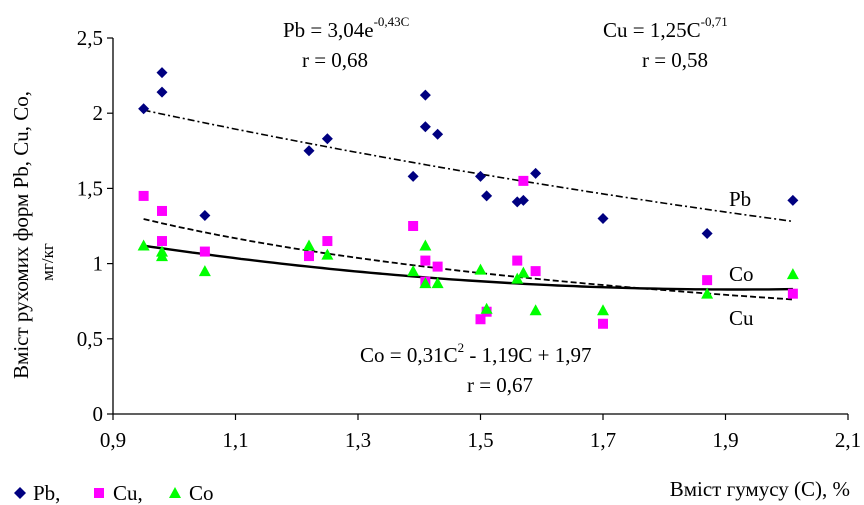 Image resolution: width=864 pixels, height=505 pixels. I want to click on x-tick-label: 0,9, so click(113, 440).